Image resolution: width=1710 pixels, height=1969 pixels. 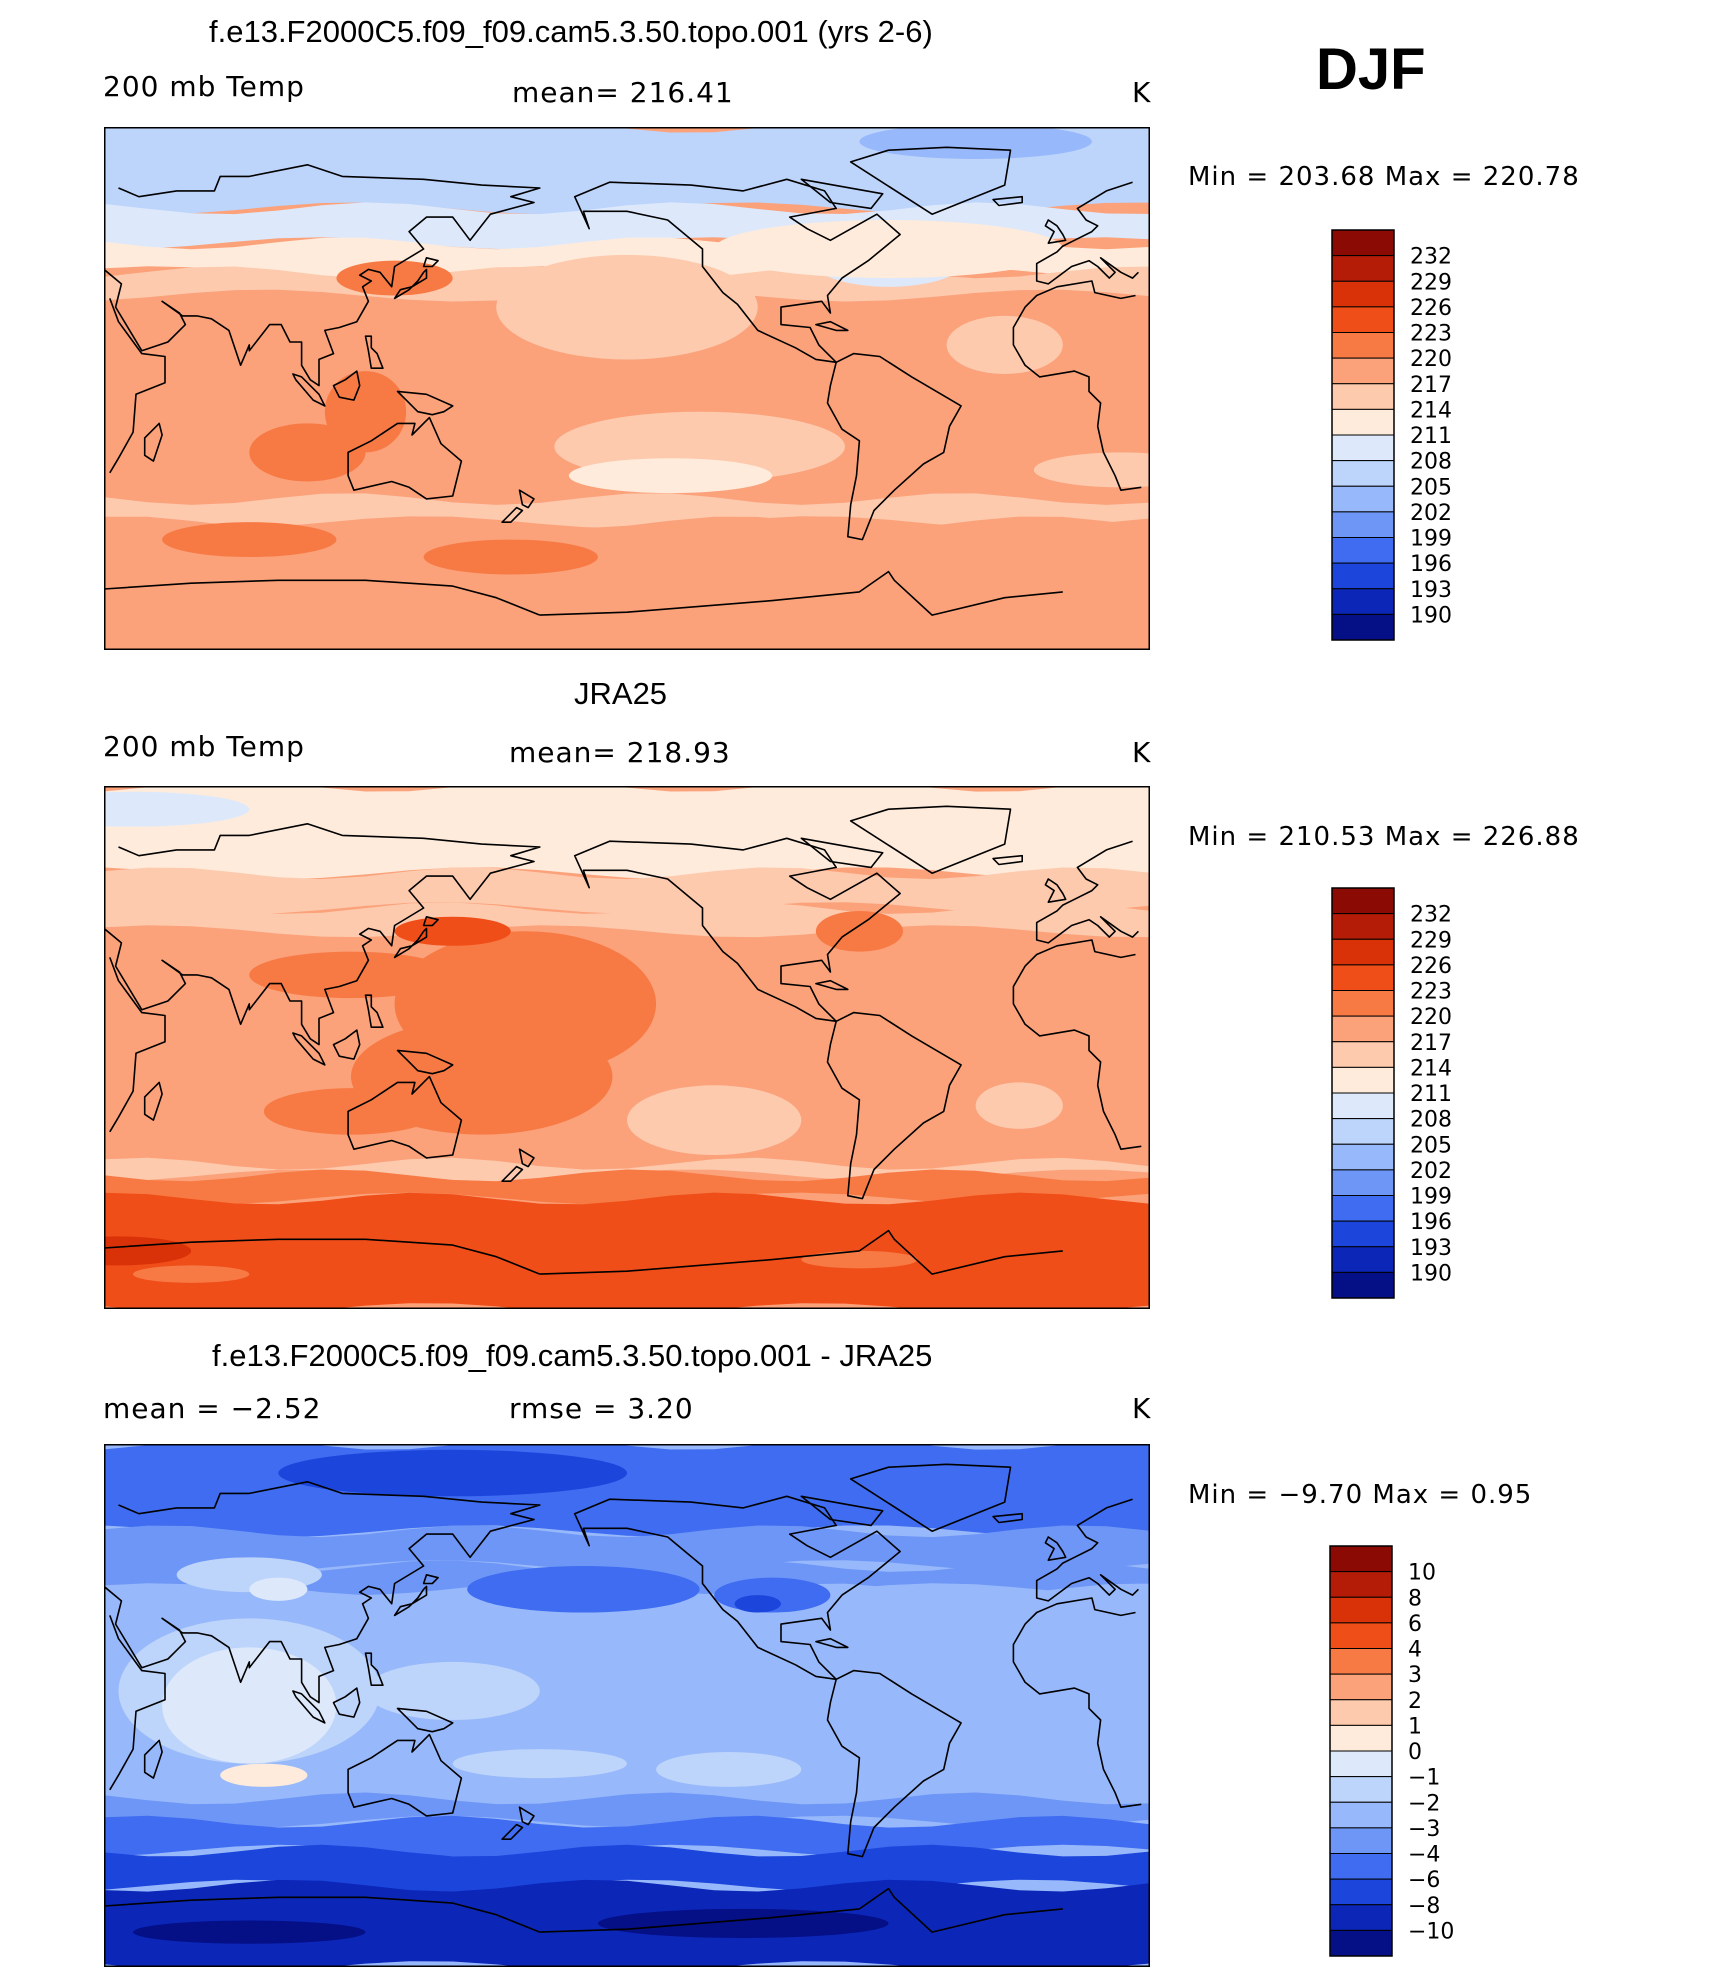 I want to click on panel-min-max: Min = 203.68 Max = 220.78, so click(x=1384, y=177).